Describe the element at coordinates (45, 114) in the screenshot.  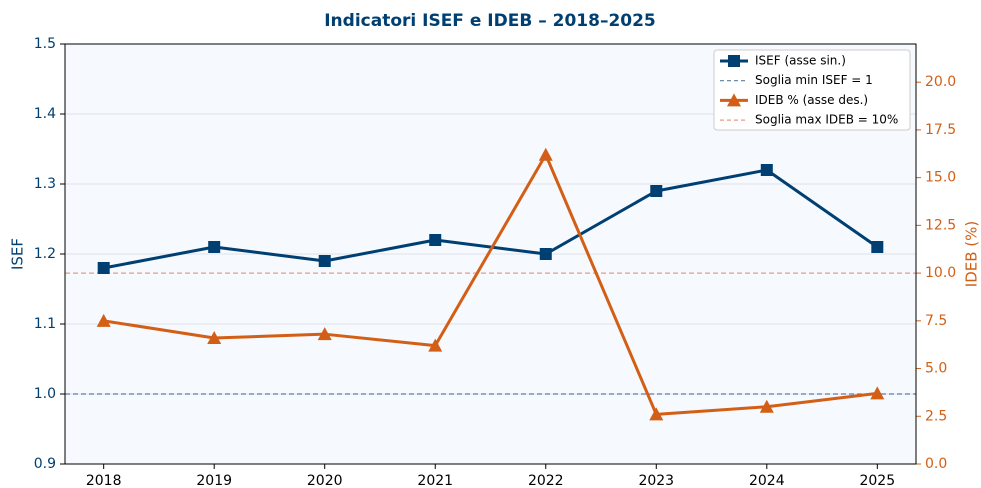
I see `y-tick-label: 1.4` at that location.